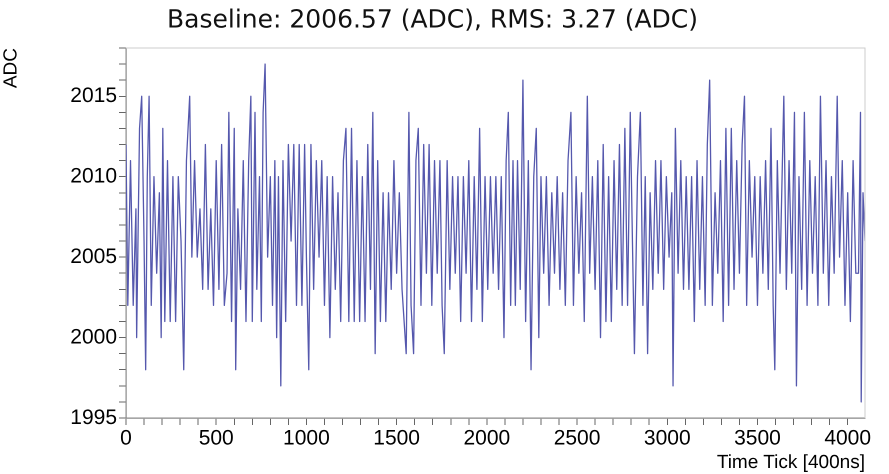 This screenshot has height=474, width=889. What do you see at coordinates (396, 438) in the screenshot?
I see `x-tick-label: 1500` at bounding box center [396, 438].